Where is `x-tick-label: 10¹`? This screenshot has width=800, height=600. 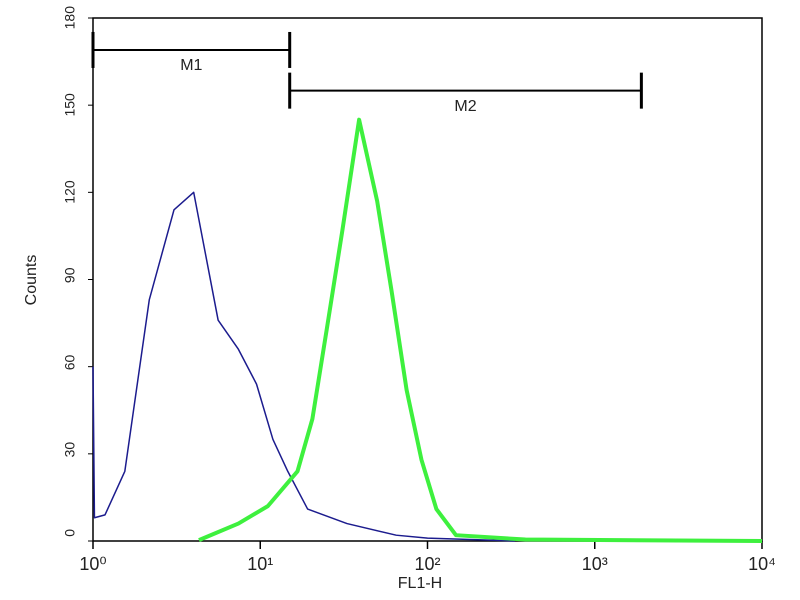
x-tick-label: 10¹ is located at coordinates (260, 564).